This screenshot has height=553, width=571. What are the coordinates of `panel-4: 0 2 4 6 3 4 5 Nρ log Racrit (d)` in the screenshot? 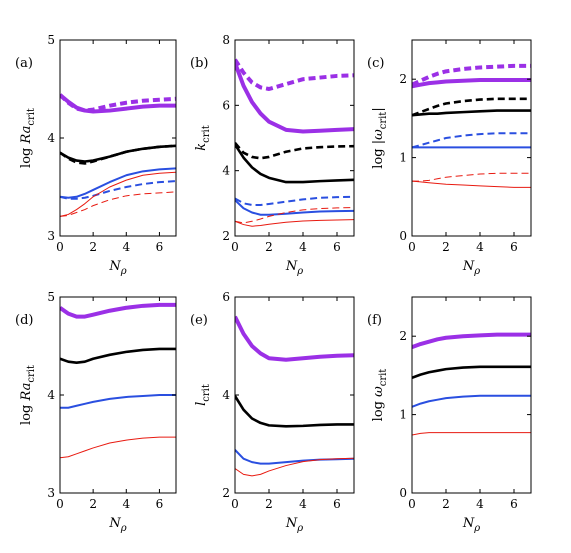 It's located at (96, 412).